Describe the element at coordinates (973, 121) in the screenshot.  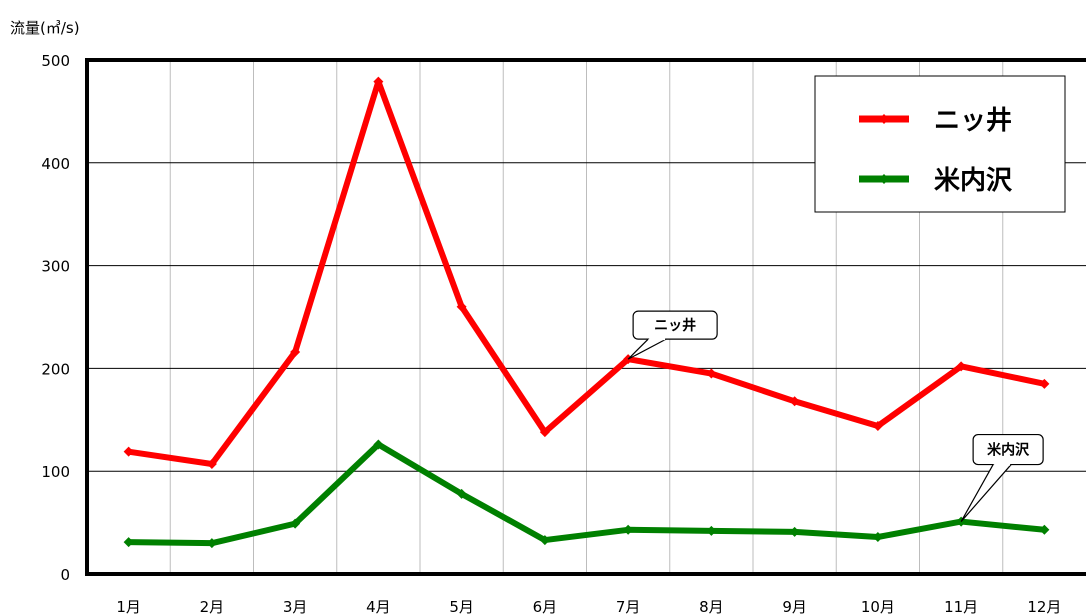
I see `legend-label: ニッ井` at that location.